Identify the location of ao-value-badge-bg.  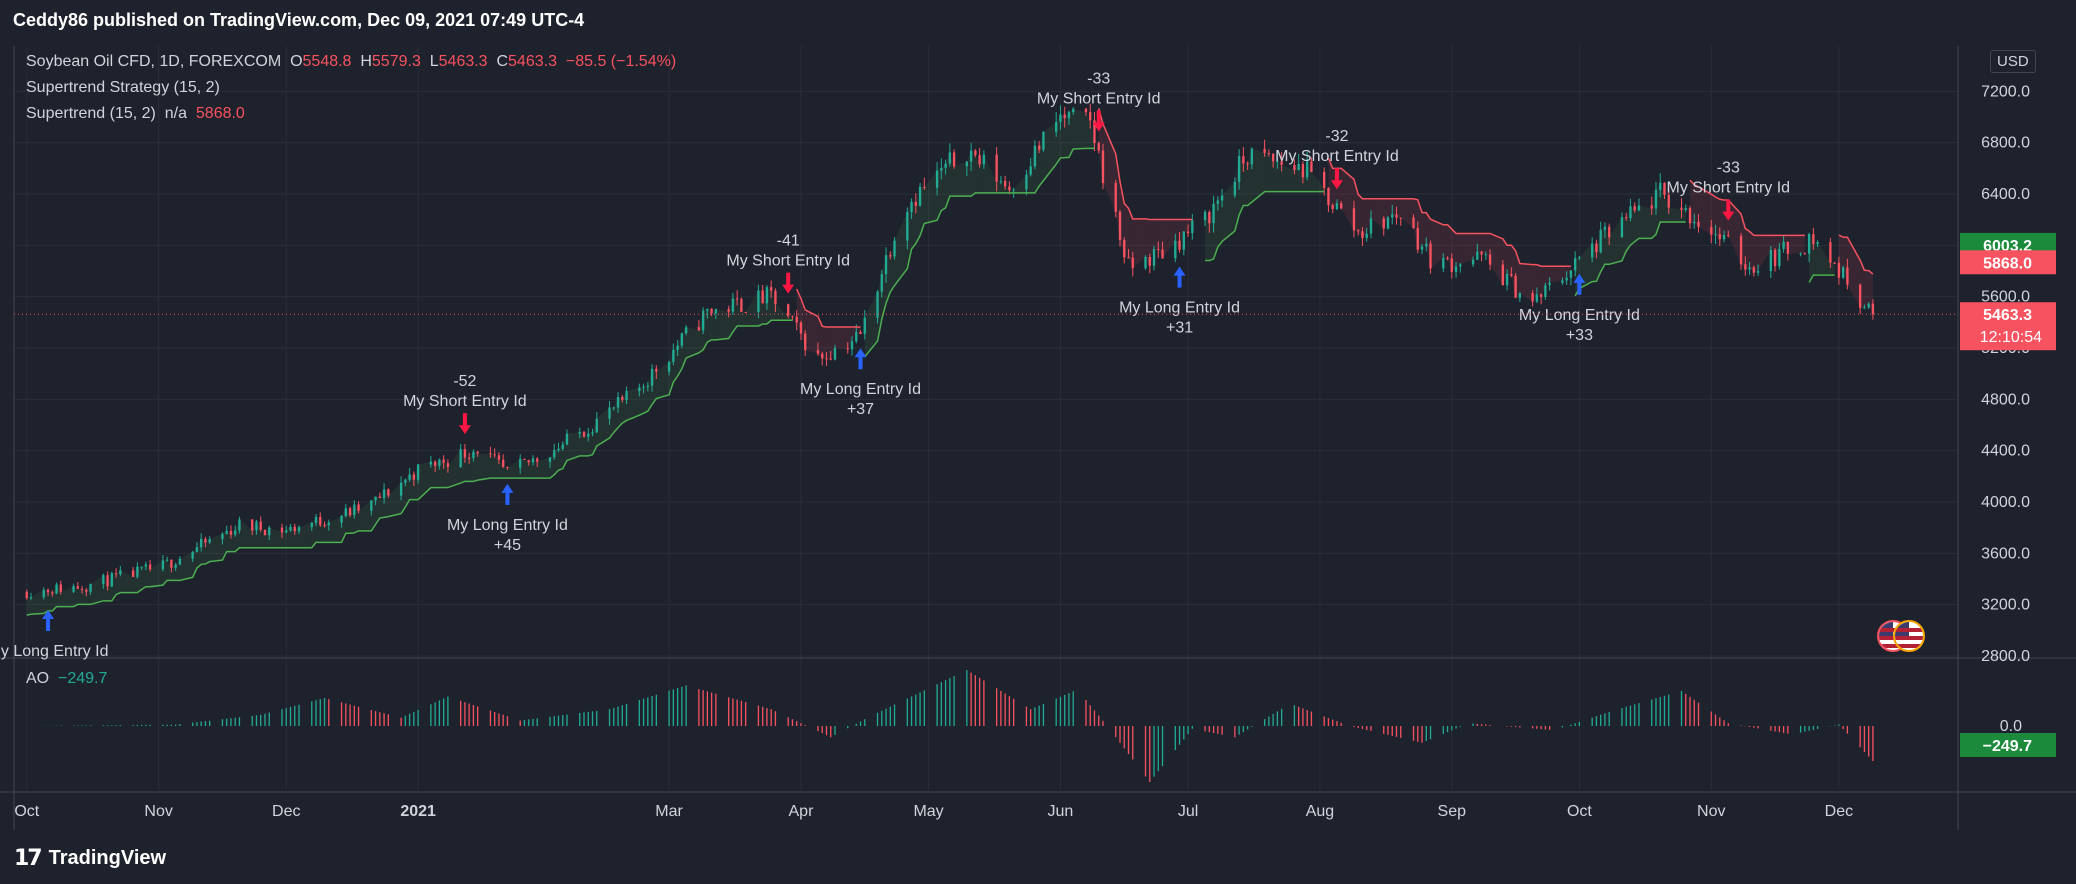
(2008, 745).